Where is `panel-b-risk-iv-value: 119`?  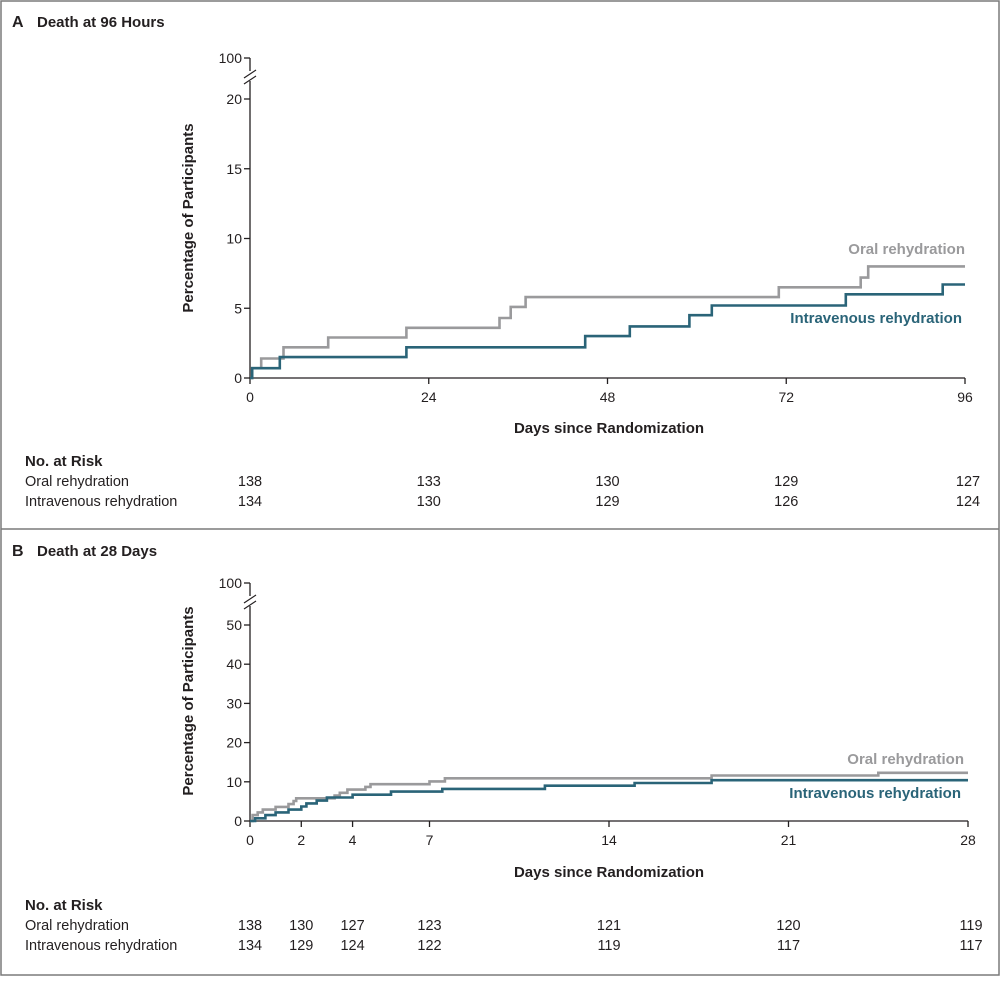
panel-b-risk-iv-value: 119 is located at coordinates (608, 946).